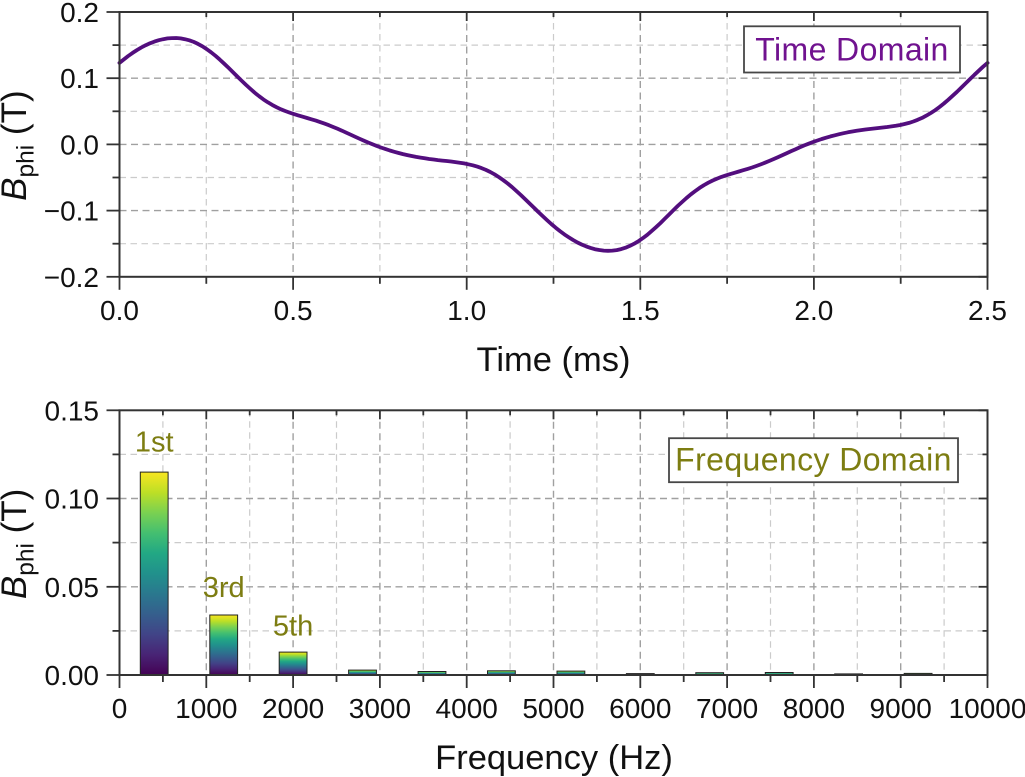 Image resolution: width=1025 pixels, height=777 pixels. Describe the element at coordinates (727, 708) in the screenshot. I see `svg-text: 7000` at that location.